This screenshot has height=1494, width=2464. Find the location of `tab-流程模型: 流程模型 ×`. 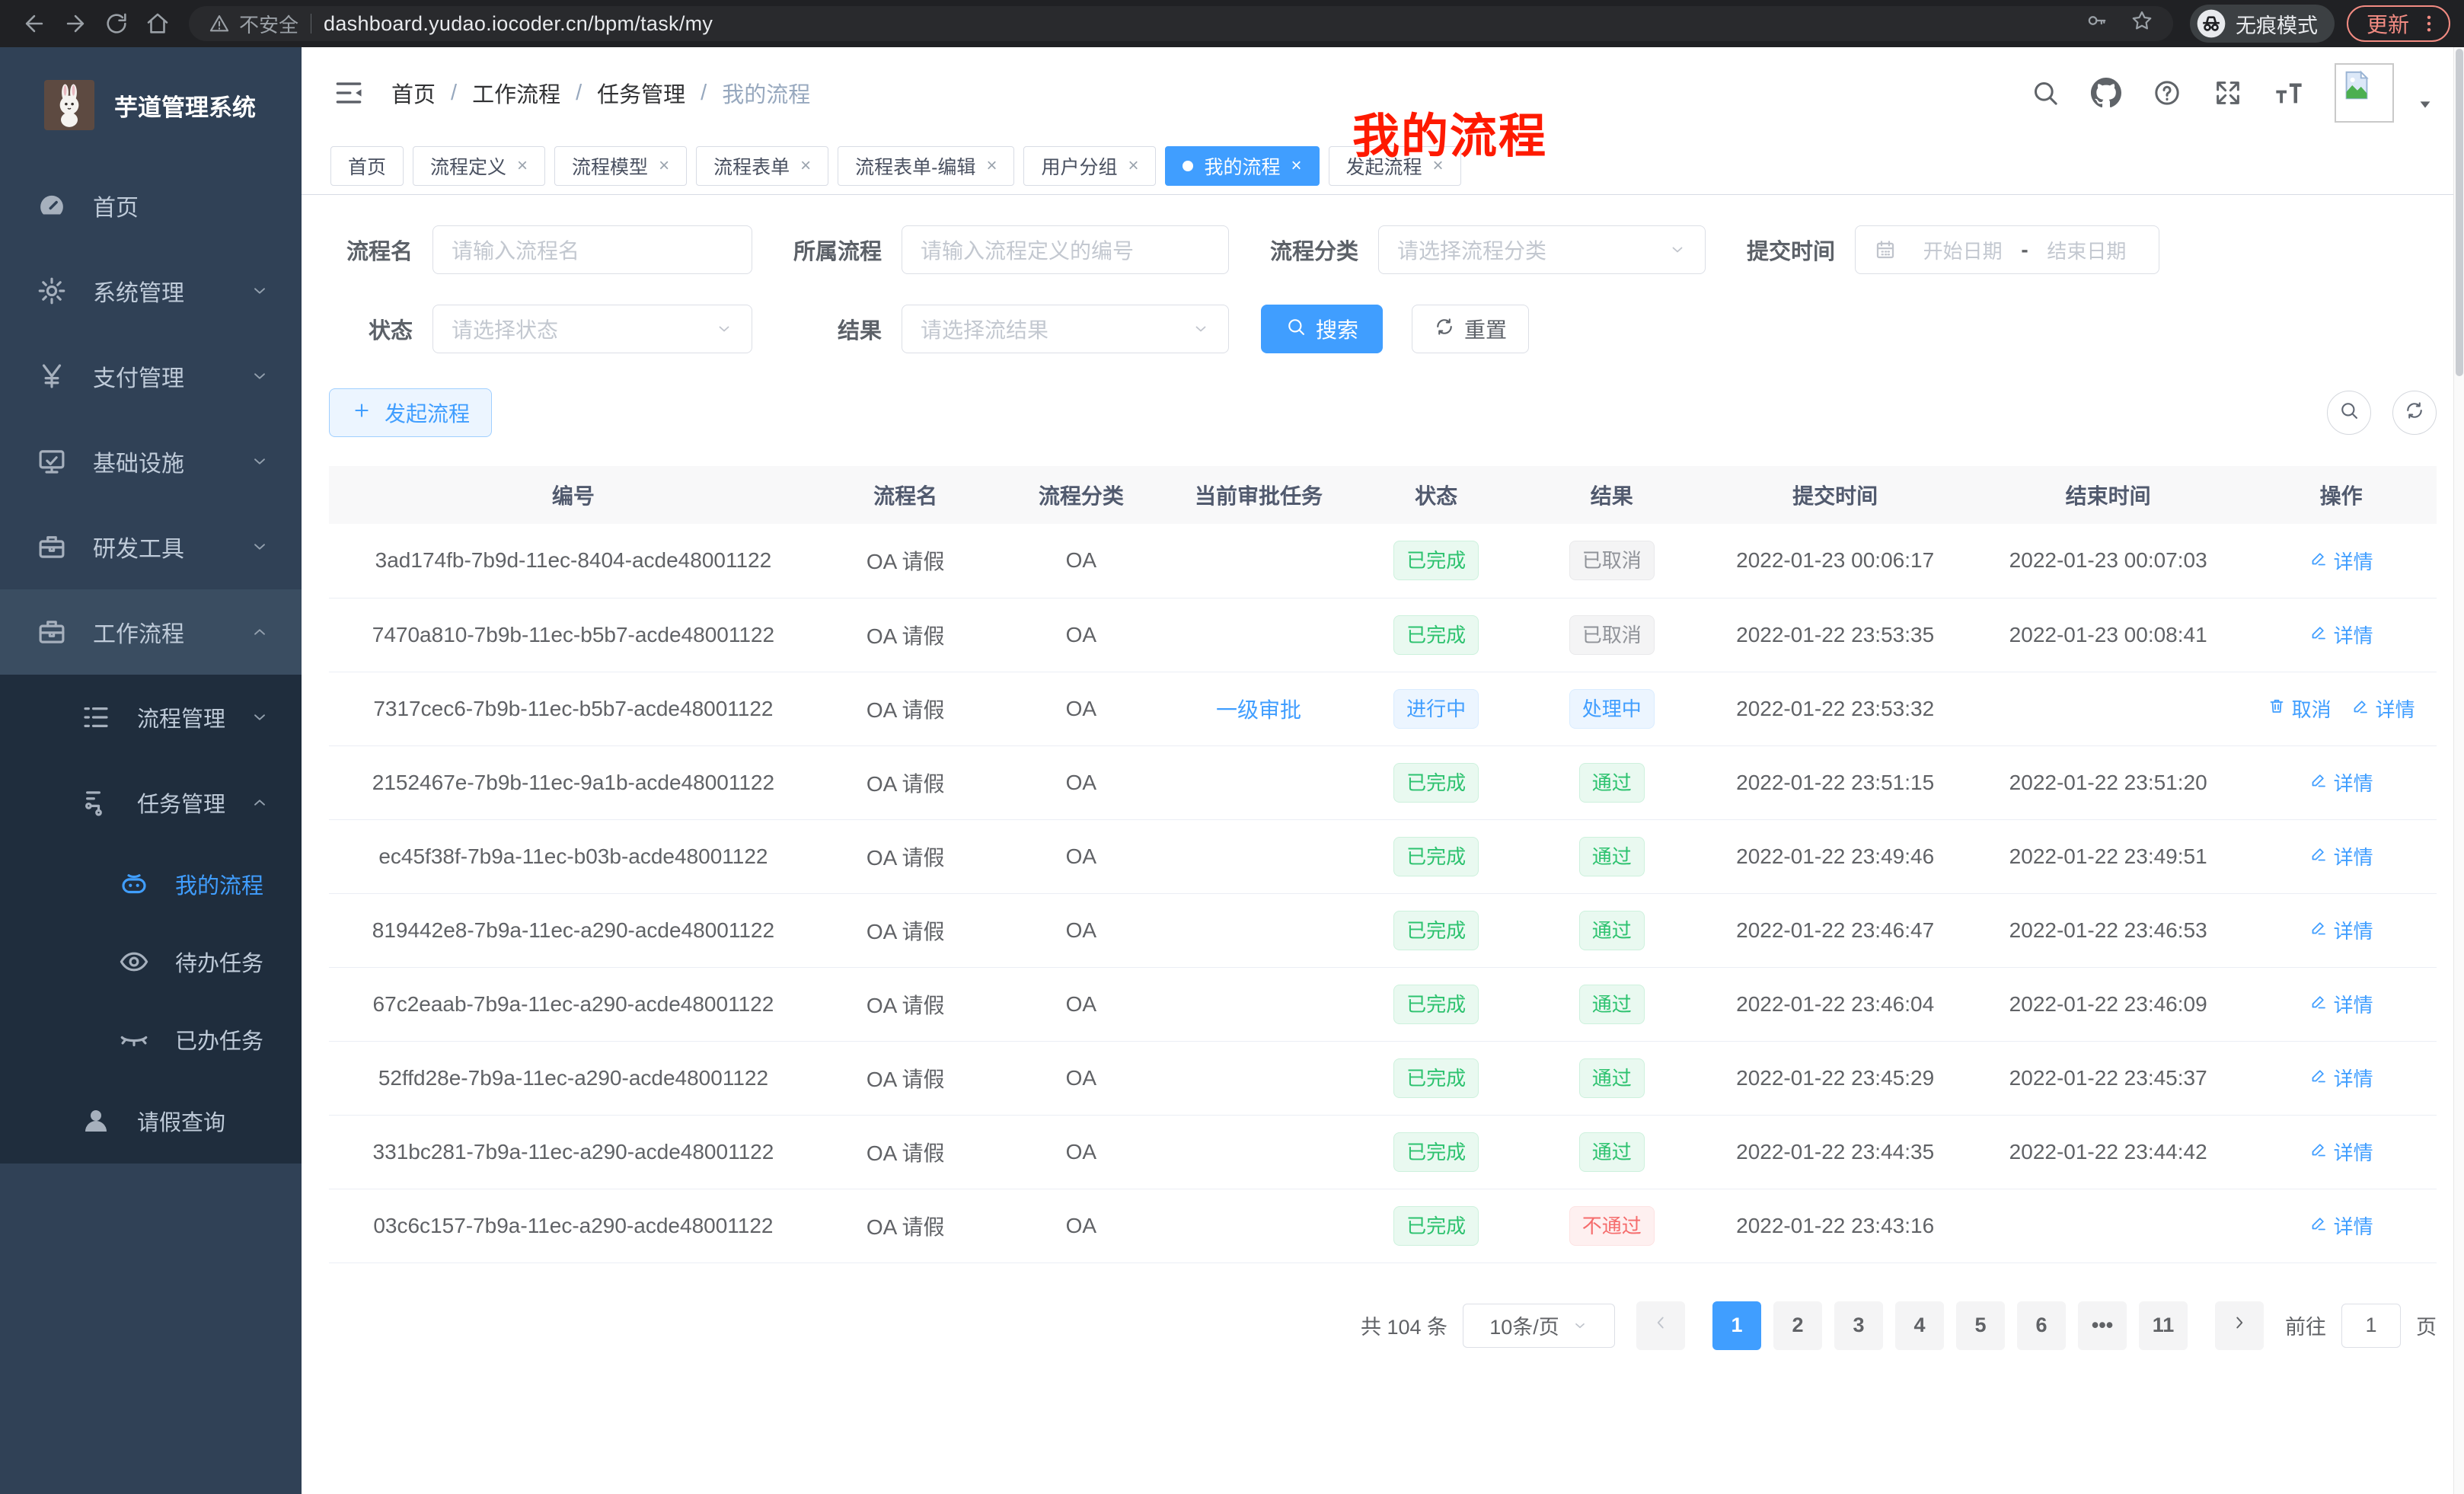

tab-流程模型: 流程模型 × is located at coordinates (621, 166).